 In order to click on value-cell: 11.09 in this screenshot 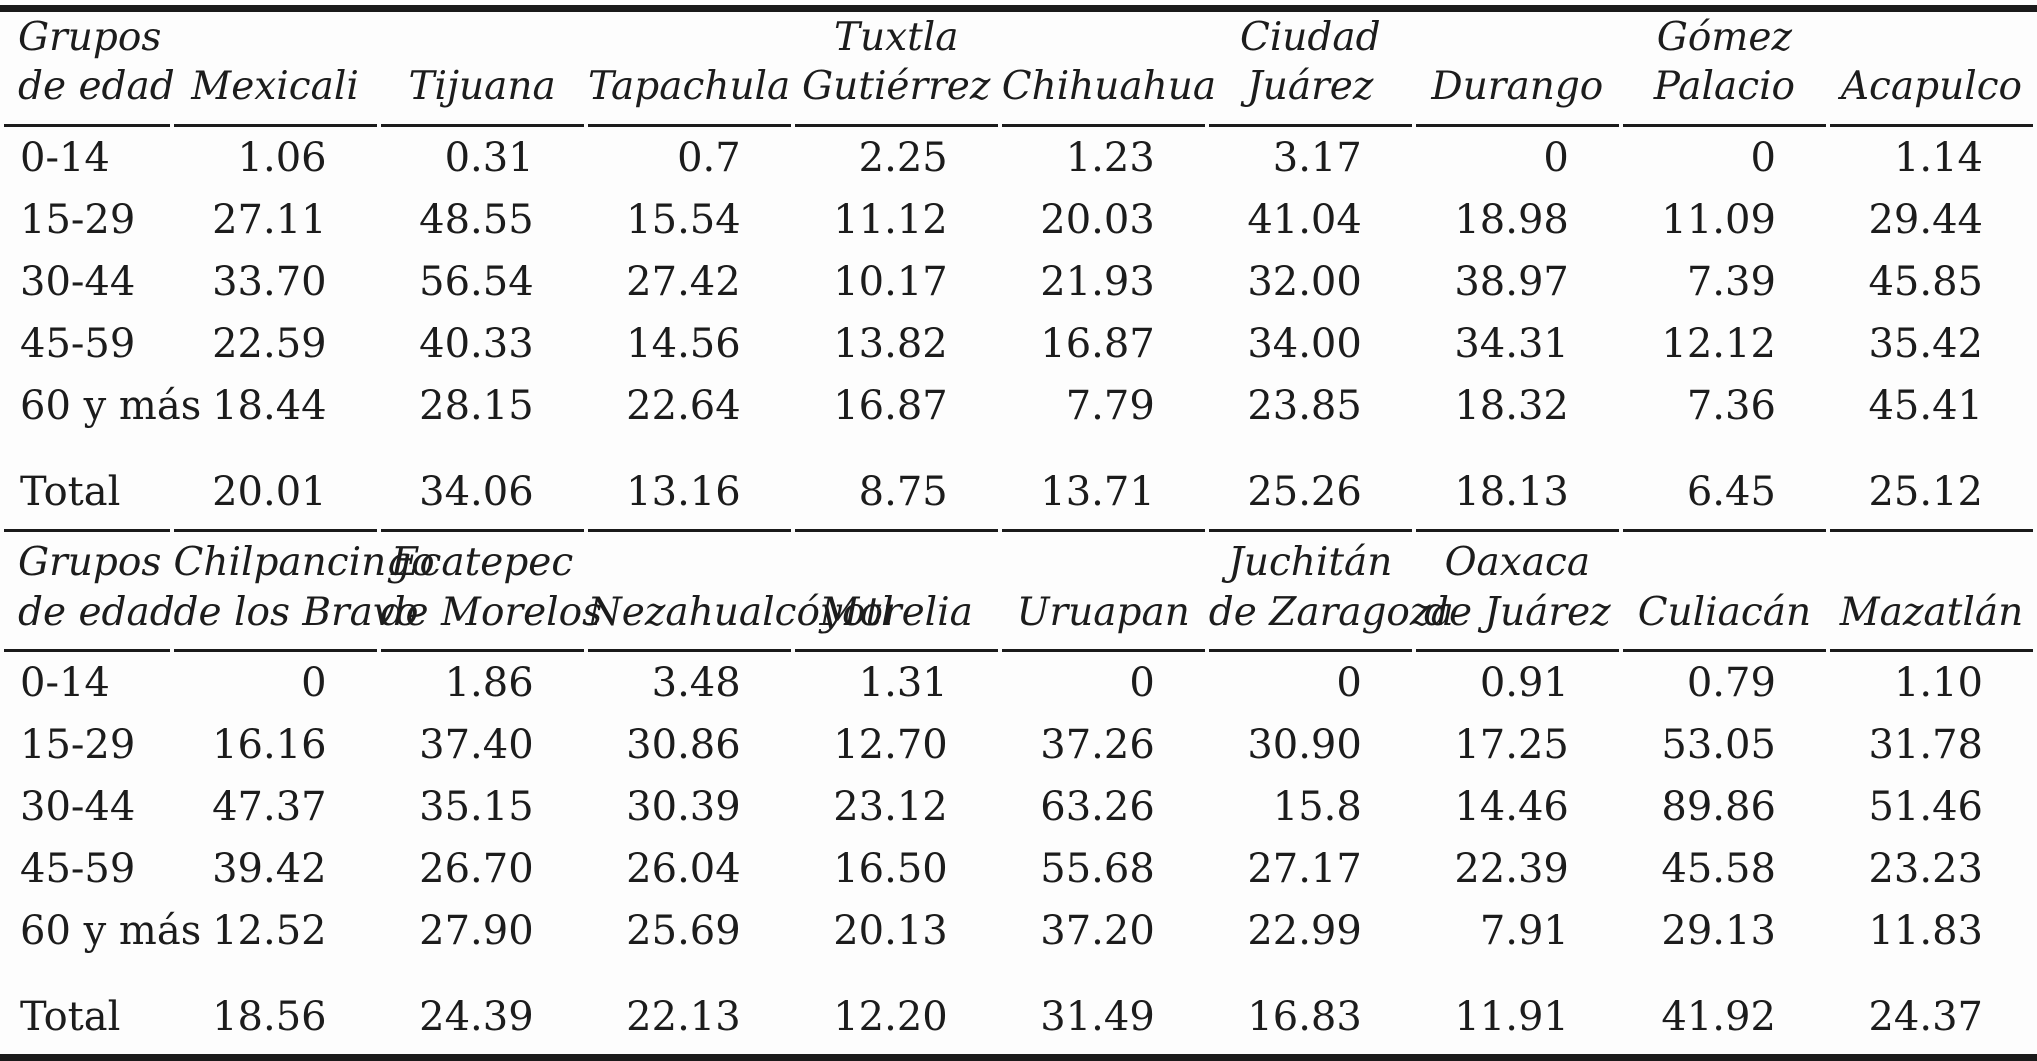, I will do `click(1718, 220)`.